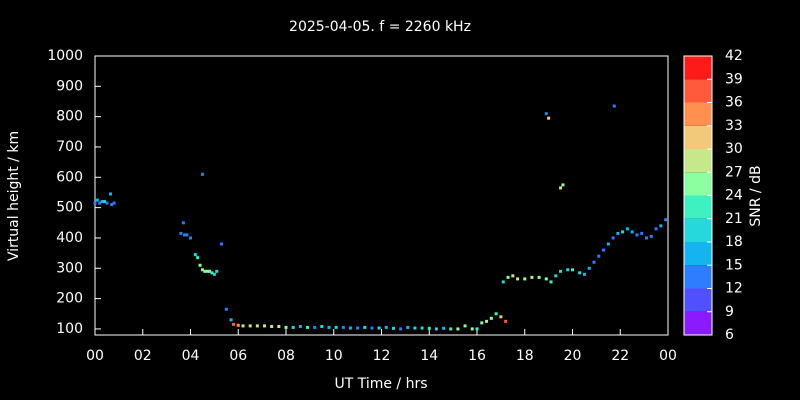 Image resolution: width=800 pixels, height=400 pixels. What do you see at coordinates (734, 289) in the screenshot?
I see `colorbar-tick-label: 12` at bounding box center [734, 289].